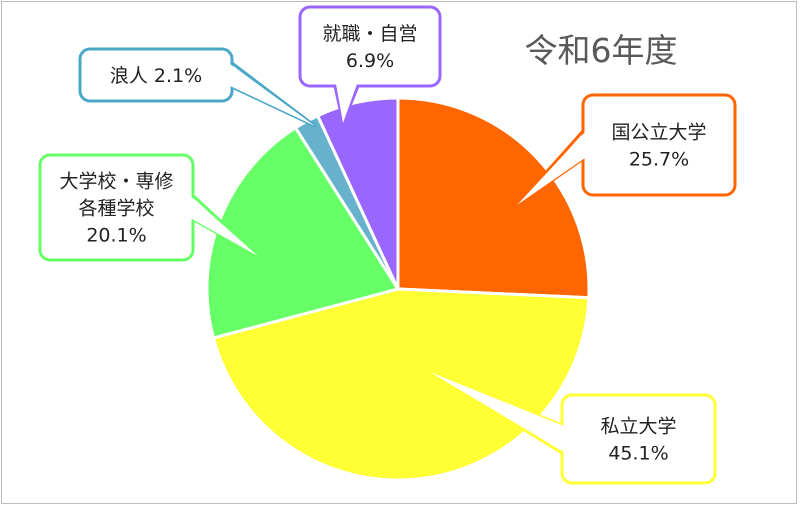 Image resolution: width=800 pixels, height=507 pixels. I want to click on slice-label: 6.9%, so click(370, 61).